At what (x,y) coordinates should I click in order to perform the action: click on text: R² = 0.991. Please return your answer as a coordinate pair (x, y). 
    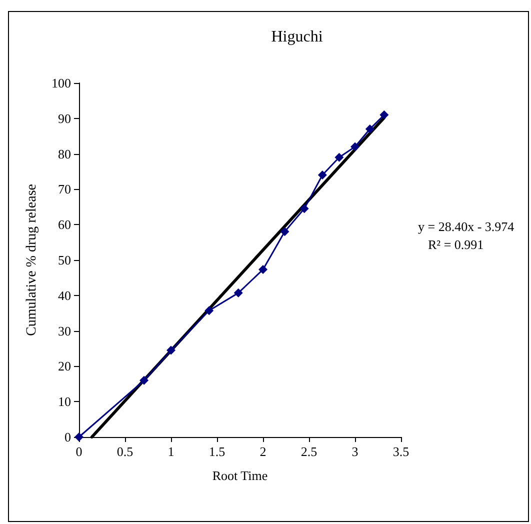
    Looking at the image, I should click on (456, 244).